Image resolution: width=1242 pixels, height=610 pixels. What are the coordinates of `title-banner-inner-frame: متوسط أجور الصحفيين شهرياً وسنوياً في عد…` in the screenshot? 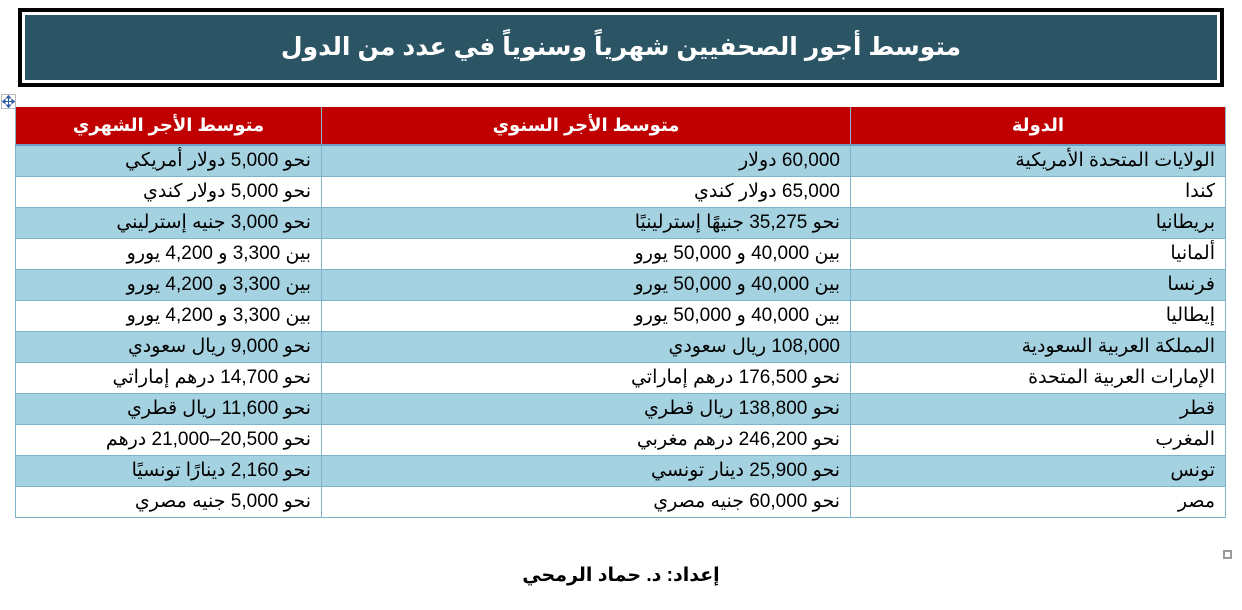 It's located at (621, 47).